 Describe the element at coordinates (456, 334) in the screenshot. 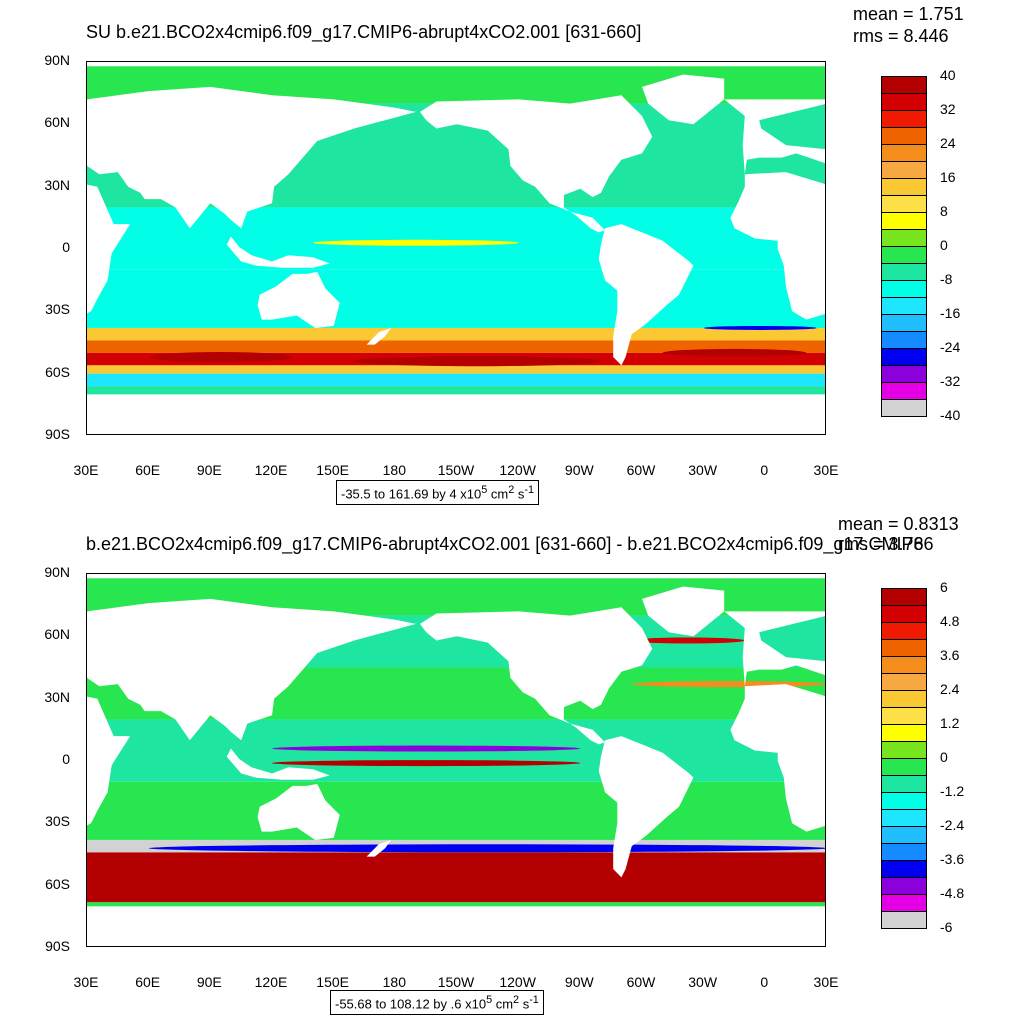

I see `acc-north-band` at that location.